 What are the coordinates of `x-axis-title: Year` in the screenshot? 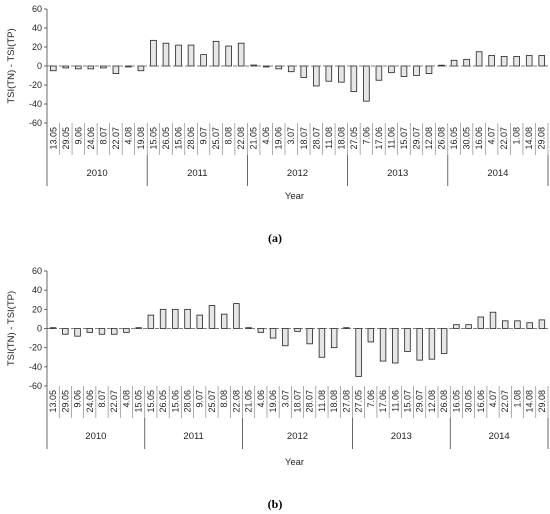 It's located at (294, 462).